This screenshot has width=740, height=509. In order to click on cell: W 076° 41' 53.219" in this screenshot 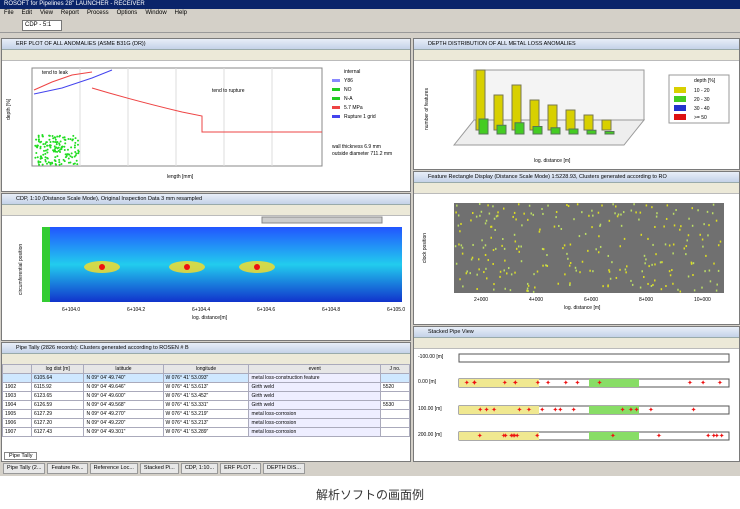, I will do `click(206, 414)`.